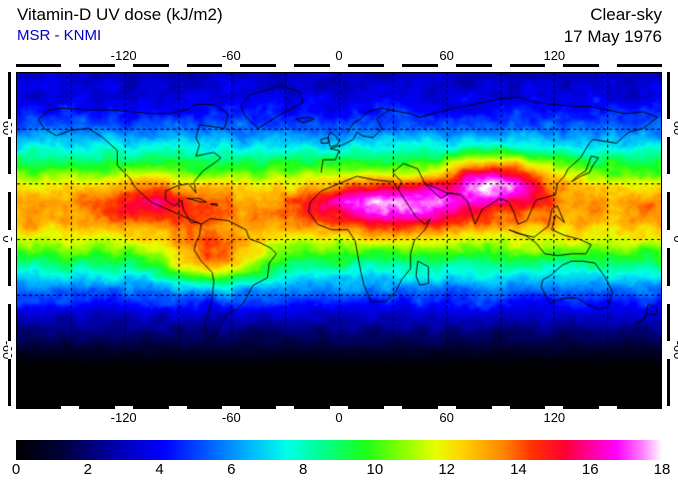 Image resolution: width=678 pixels, height=480 pixels. What do you see at coordinates (339, 417) in the screenshot?
I see `lon-tick-label-bottom: 0` at bounding box center [339, 417].